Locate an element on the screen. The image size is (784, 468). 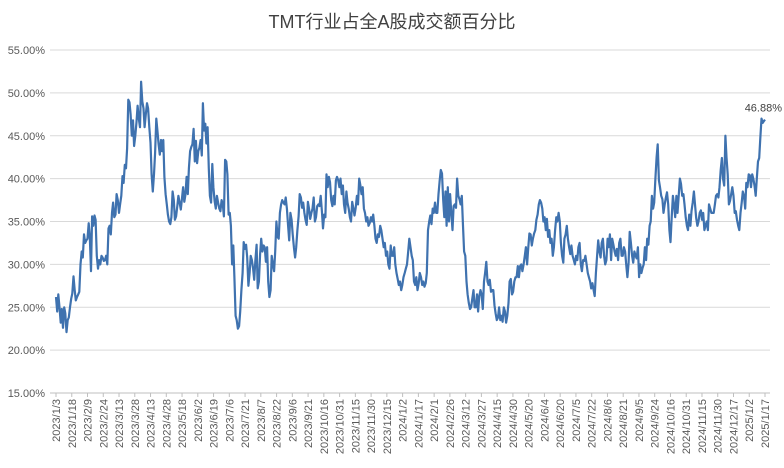
x-tick-label: 2023/1/3 is located at coordinates (57, 420).